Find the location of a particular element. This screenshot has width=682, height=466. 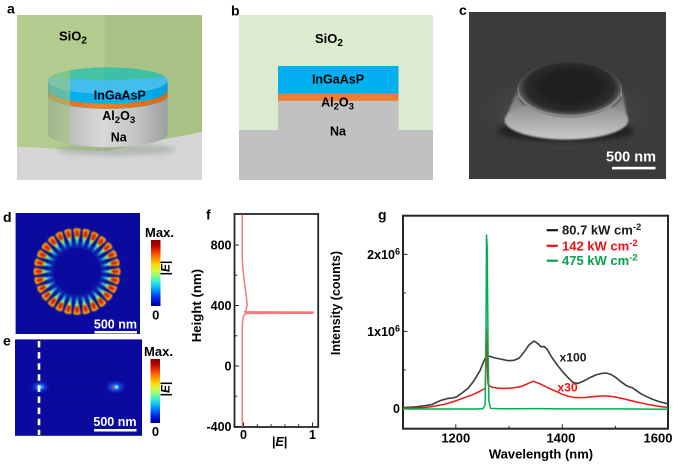

svg-text: c is located at coordinates (463, 10).